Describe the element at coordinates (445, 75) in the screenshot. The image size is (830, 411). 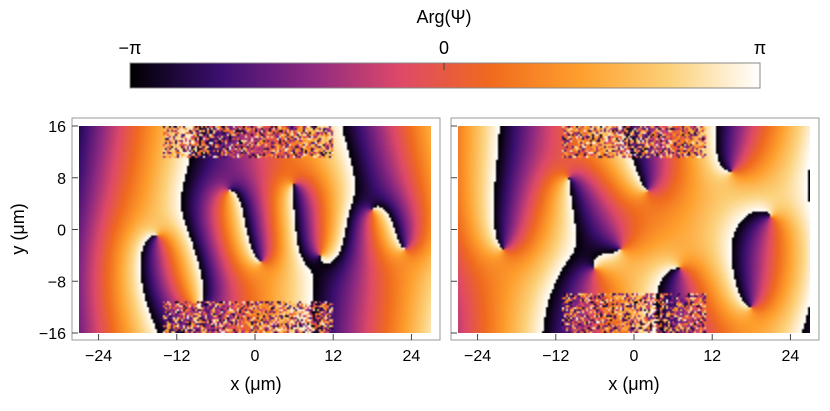
I see `colorbar-bar` at that location.